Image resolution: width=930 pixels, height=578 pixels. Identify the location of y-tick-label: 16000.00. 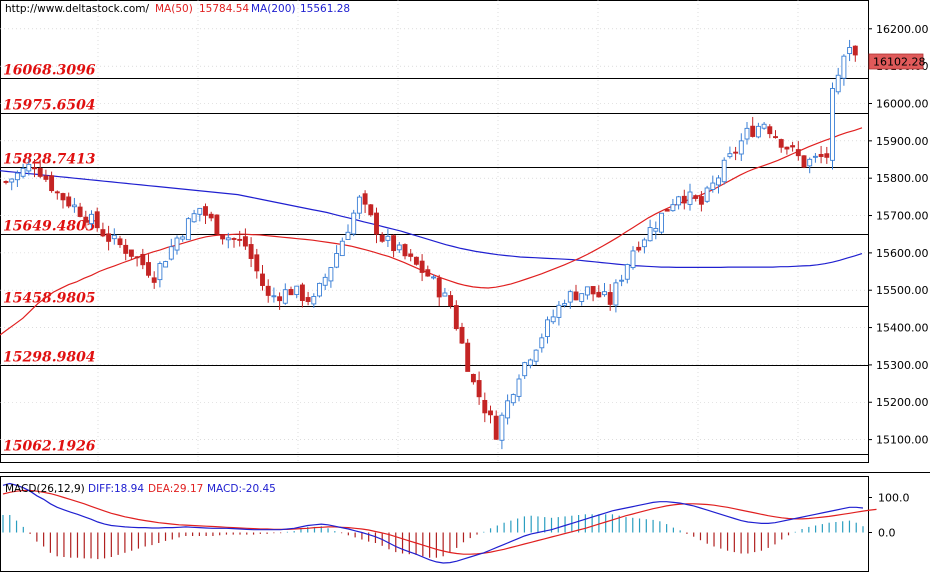
(902, 103).